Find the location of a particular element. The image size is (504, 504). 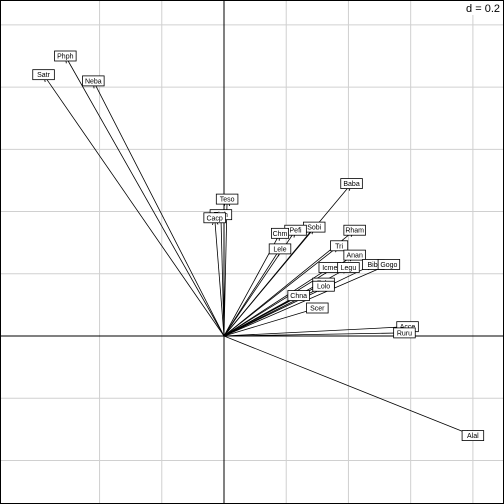

label-box-chm is located at coordinates (279, 233).